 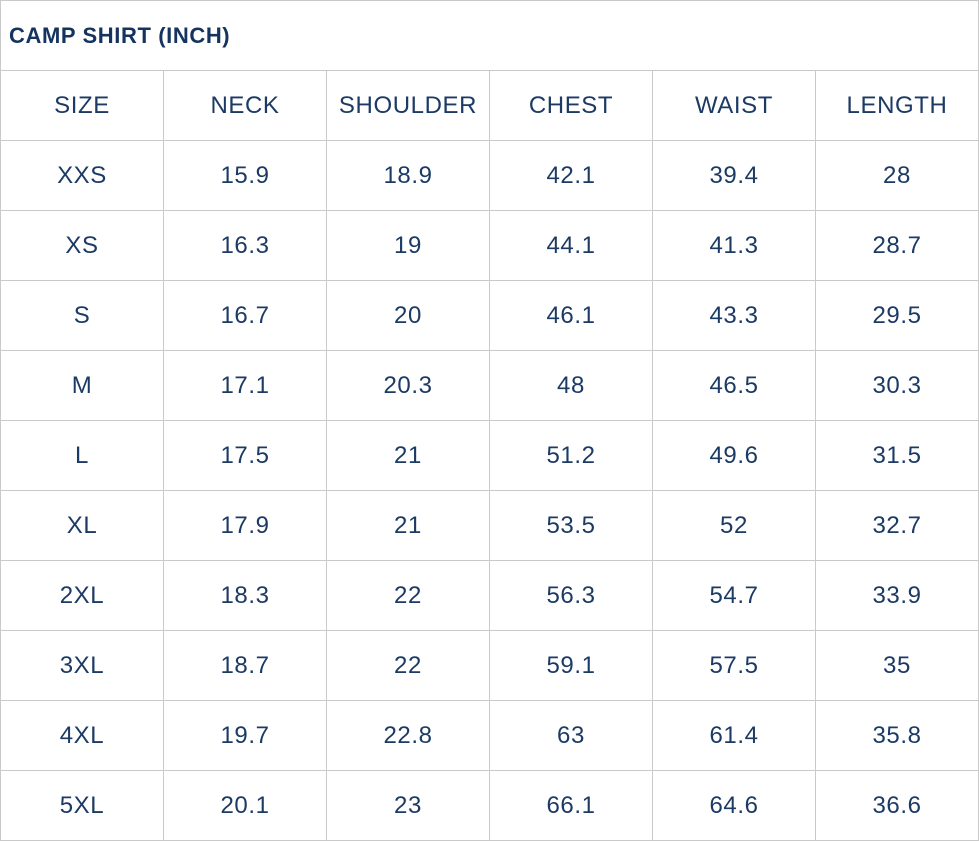 What do you see at coordinates (408, 175) in the screenshot?
I see `measurement-cell: 18.9` at bounding box center [408, 175].